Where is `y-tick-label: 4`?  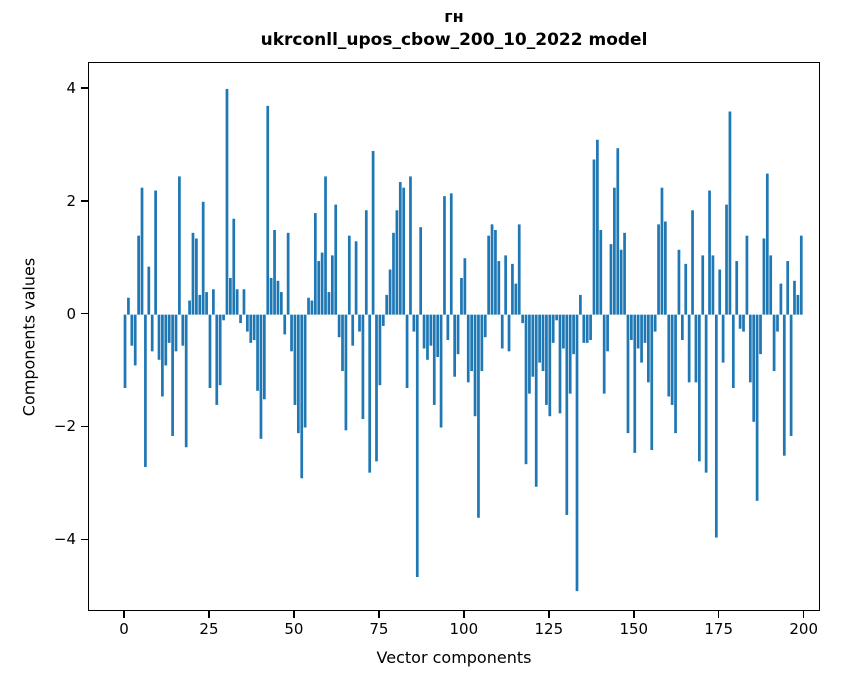
y-tick-label: 4 is located at coordinates (71, 87).